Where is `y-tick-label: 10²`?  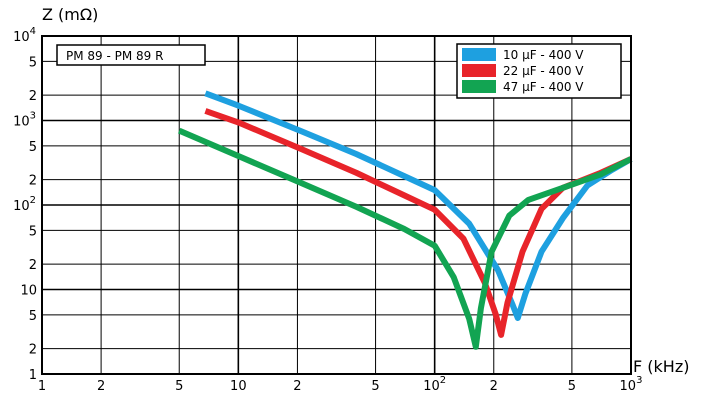 y-tick-label: 10² is located at coordinates (24, 204).